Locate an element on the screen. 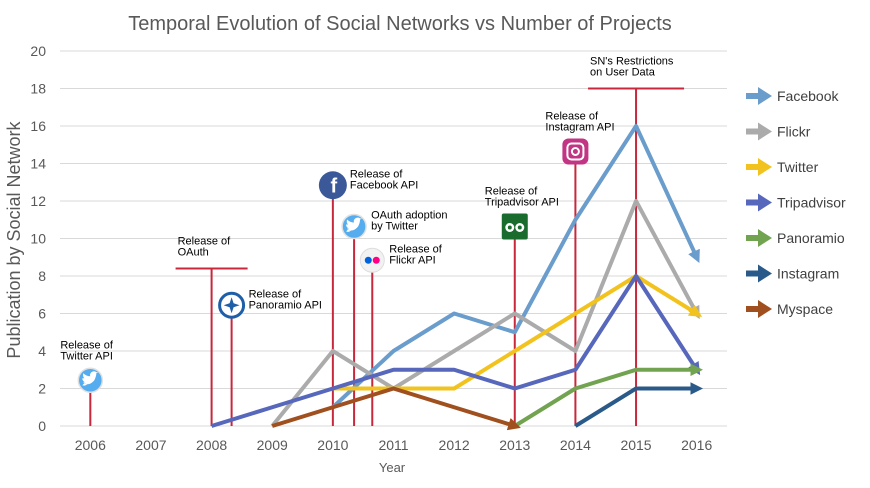 This screenshot has width=870, height=488. y-tick-label: 2 is located at coordinates (42, 389).